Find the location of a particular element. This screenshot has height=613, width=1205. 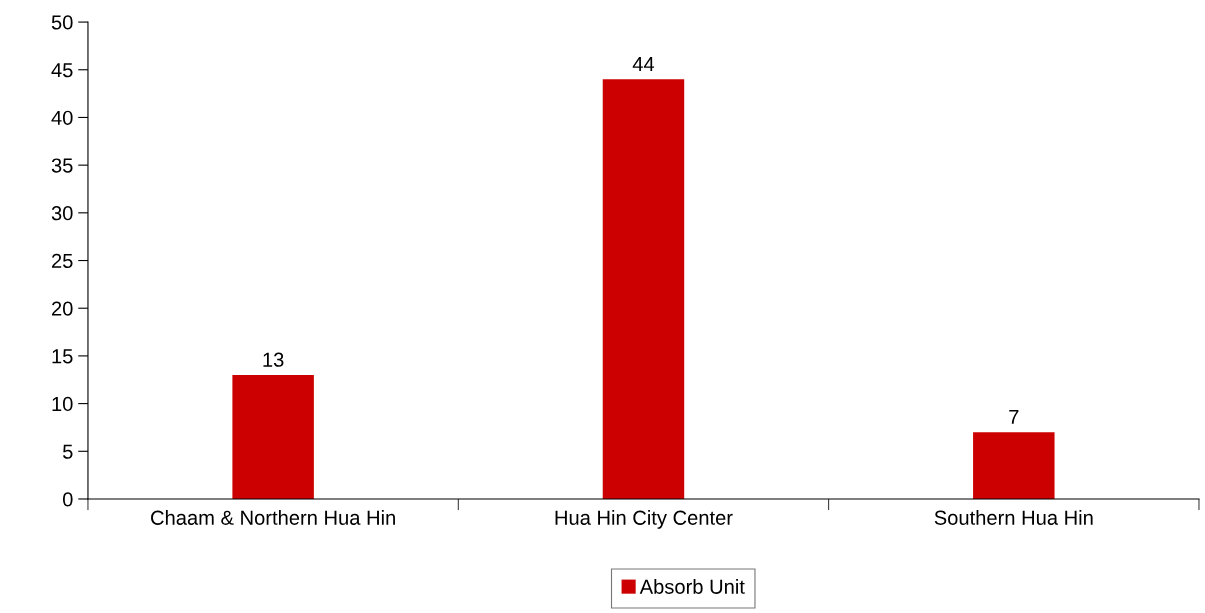

x-tick-label: Southern Hua Hin is located at coordinates (1013, 517).